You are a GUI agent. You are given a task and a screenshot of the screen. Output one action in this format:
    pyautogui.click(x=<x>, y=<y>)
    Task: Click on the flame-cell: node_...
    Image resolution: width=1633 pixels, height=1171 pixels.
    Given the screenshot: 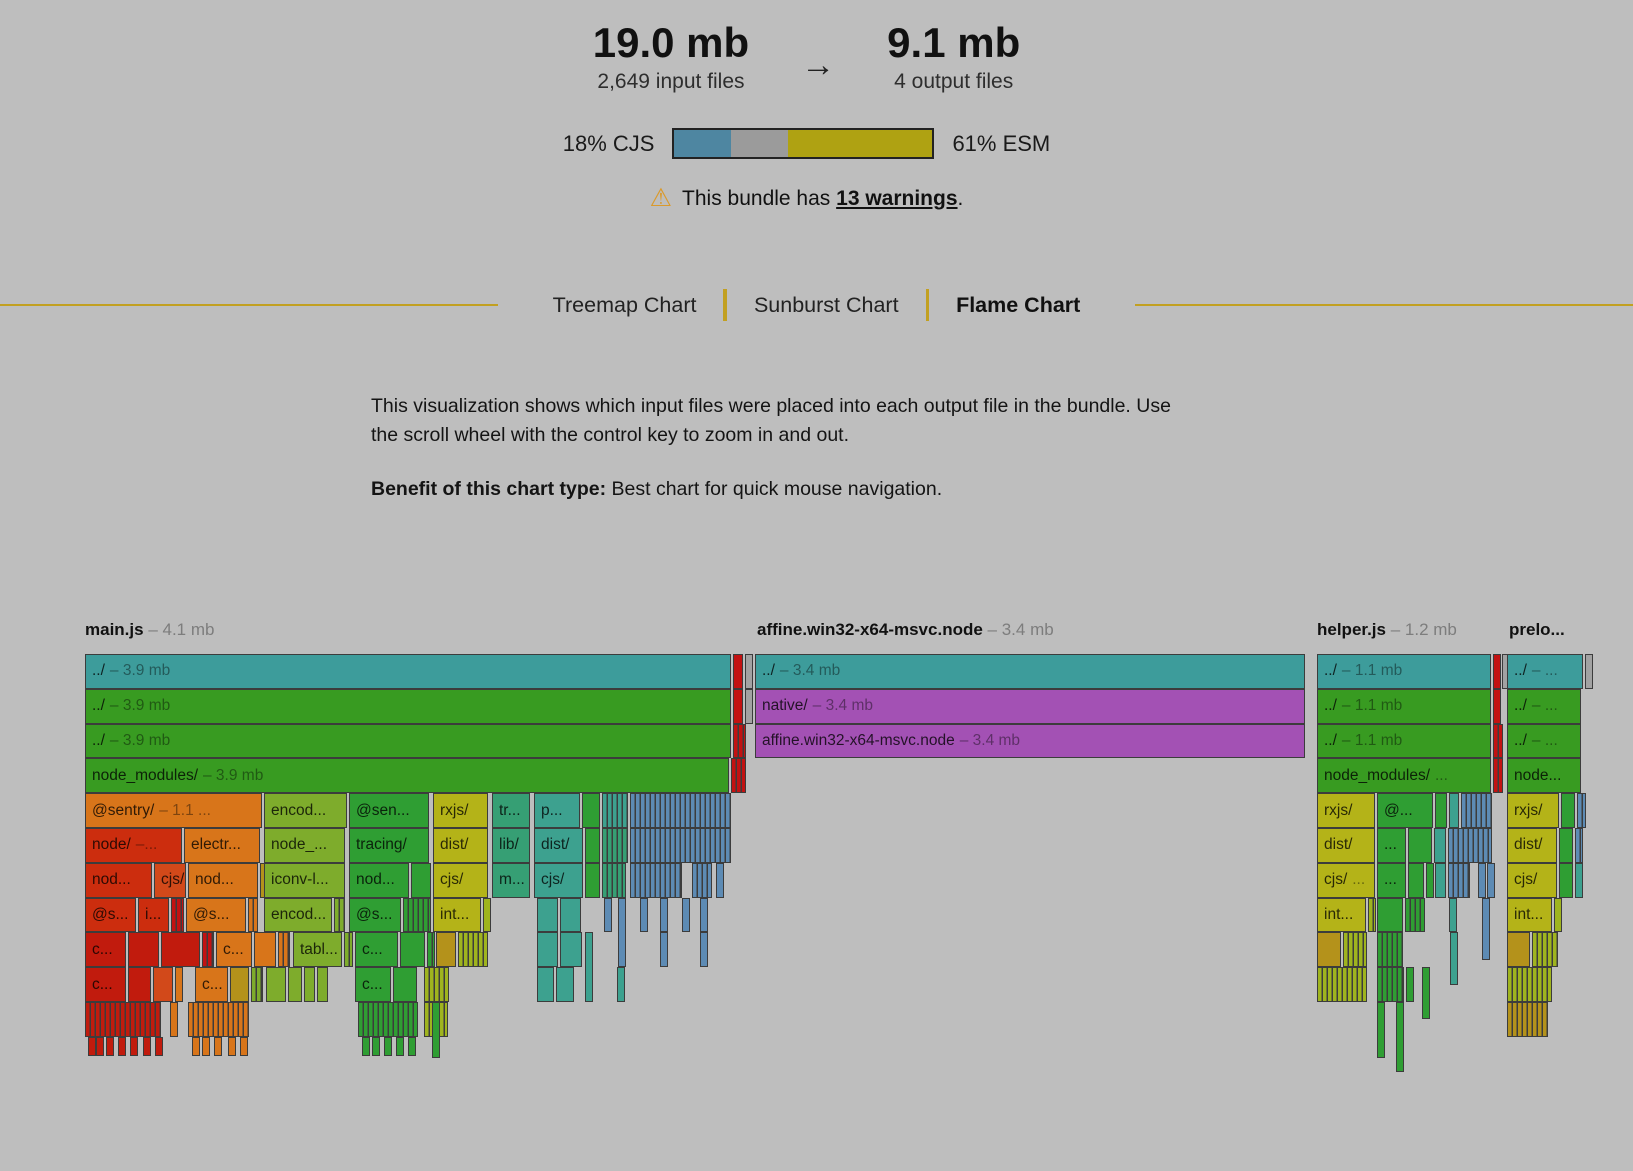 What is the action you would take?
    pyautogui.click(x=304, y=845)
    